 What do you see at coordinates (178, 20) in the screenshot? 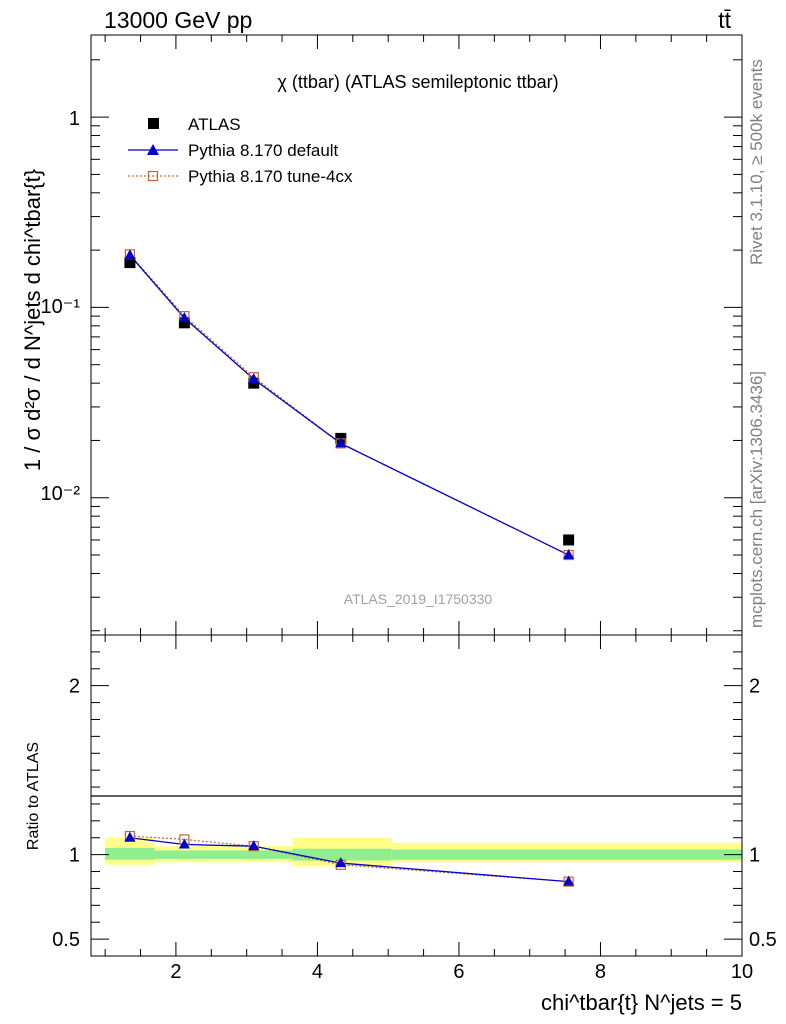
I see `process-label: 13000 GeV pp` at bounding box center [178, 20].